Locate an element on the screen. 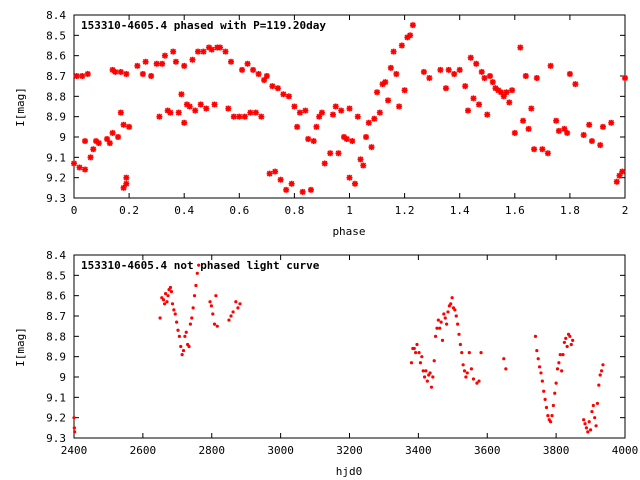 The height and width of the screenshot is (480, 640). x-tick-label: 1.2 is located at coordinates (405, 210).